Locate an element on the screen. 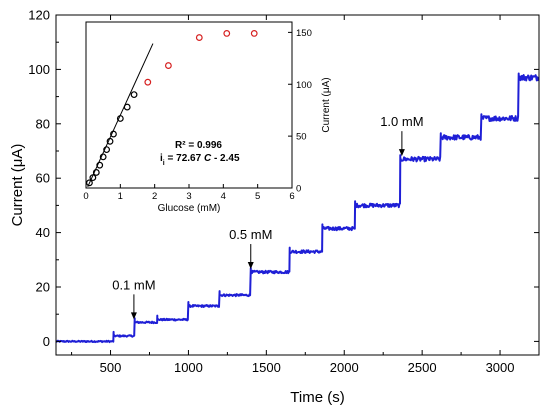 The height and width of the screenshot is (409, 550). x-tick-label: 2000 is located at coordinates (344, 367).